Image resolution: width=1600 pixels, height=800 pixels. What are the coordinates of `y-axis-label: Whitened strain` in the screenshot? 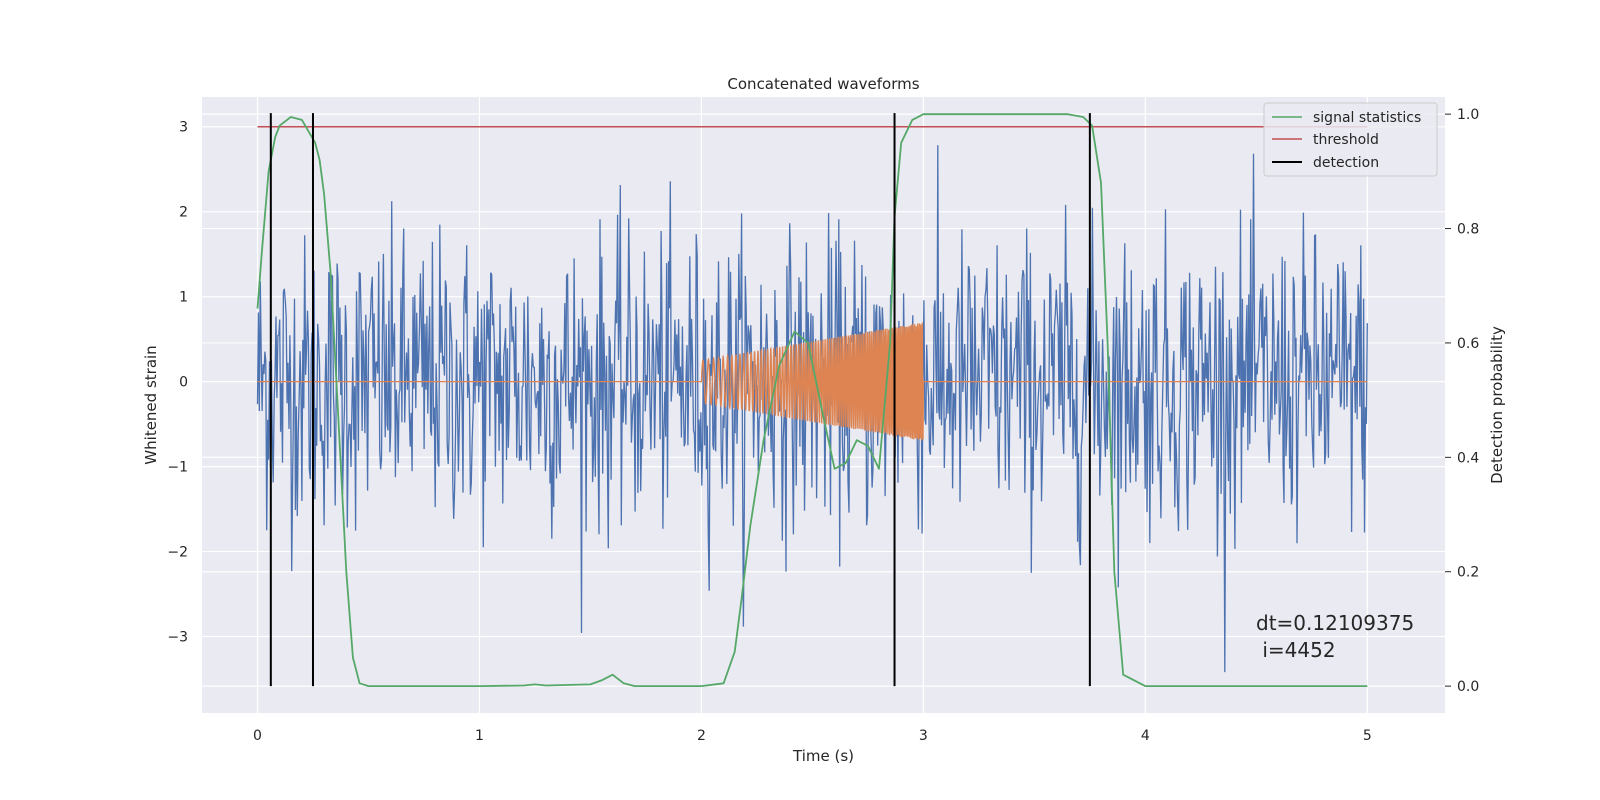 It's located at (151, 404).